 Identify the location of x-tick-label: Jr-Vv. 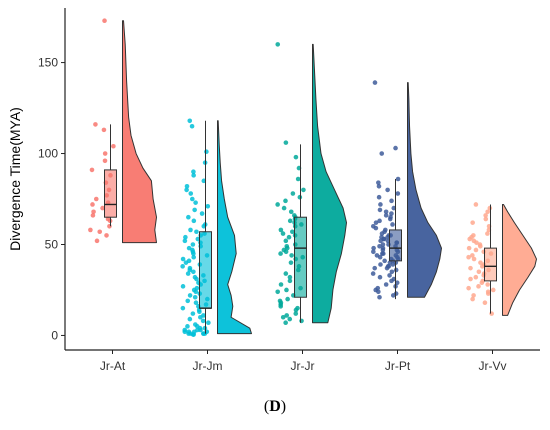
(493, 366).